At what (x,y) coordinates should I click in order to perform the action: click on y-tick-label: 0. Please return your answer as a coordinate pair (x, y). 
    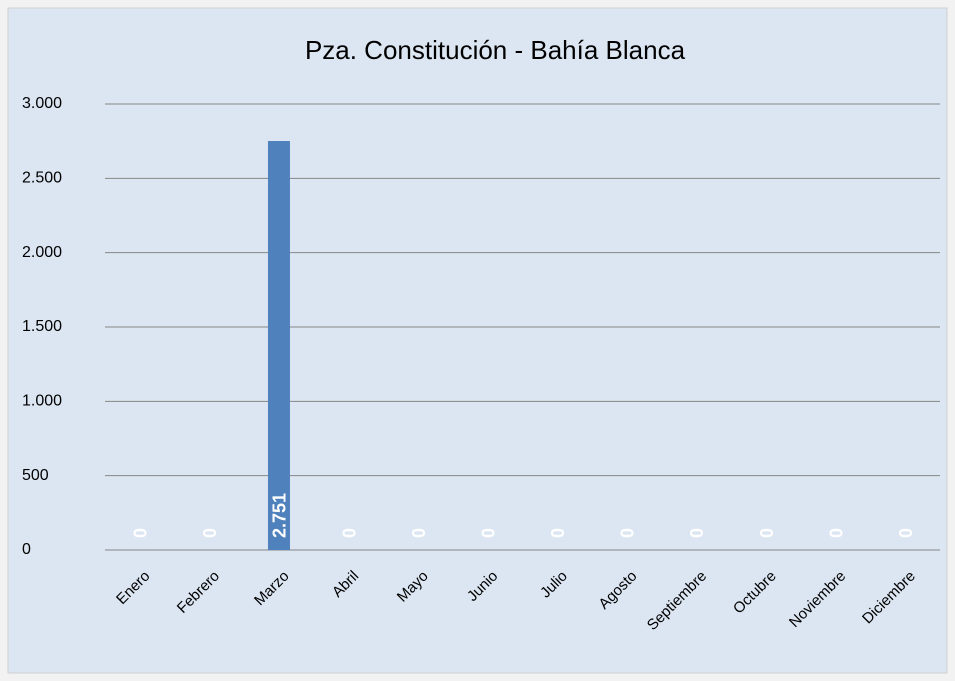
    Looking at the image, I should click on (26, 549).